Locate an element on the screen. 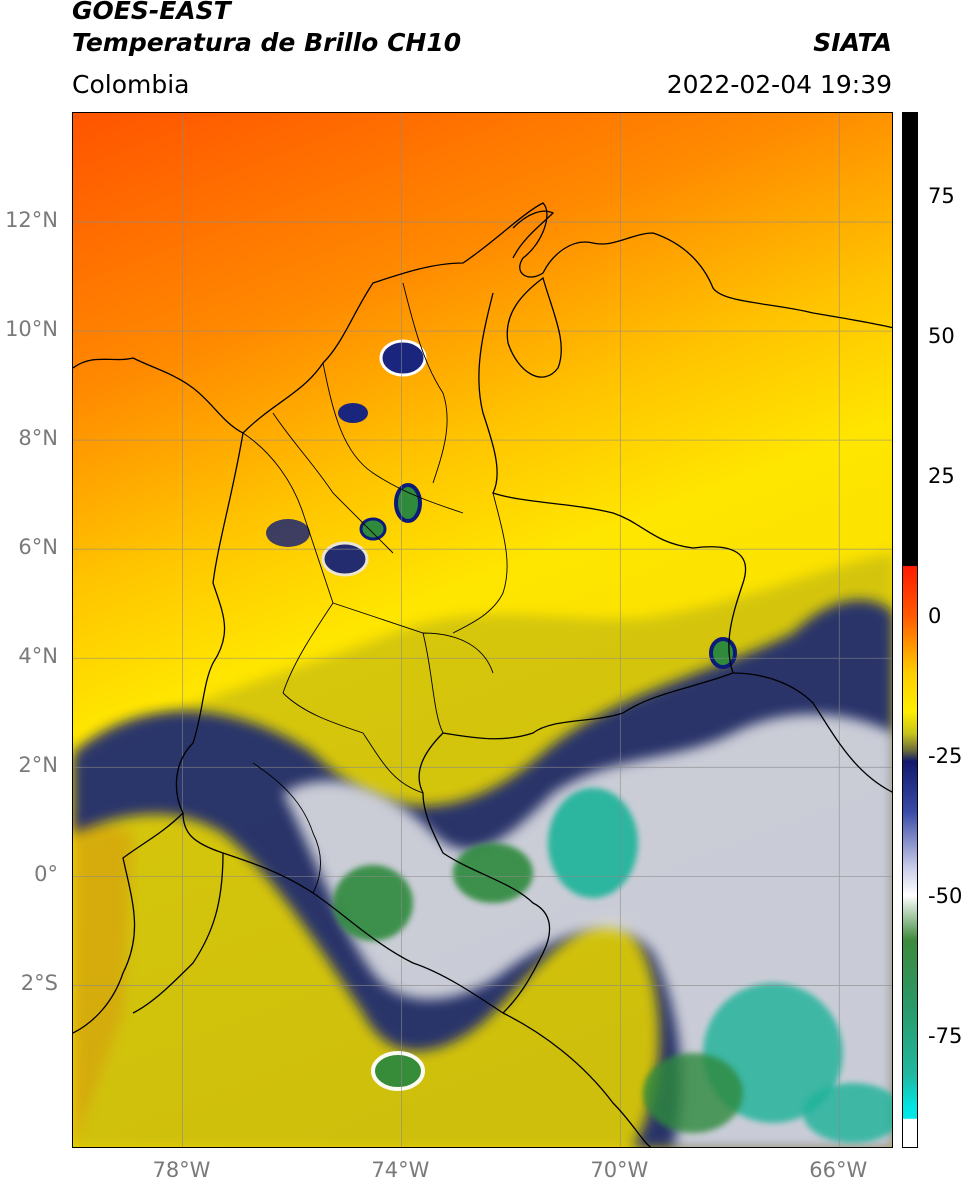  colorbar-tick-label: -50 is located at coordinates (945, 896).